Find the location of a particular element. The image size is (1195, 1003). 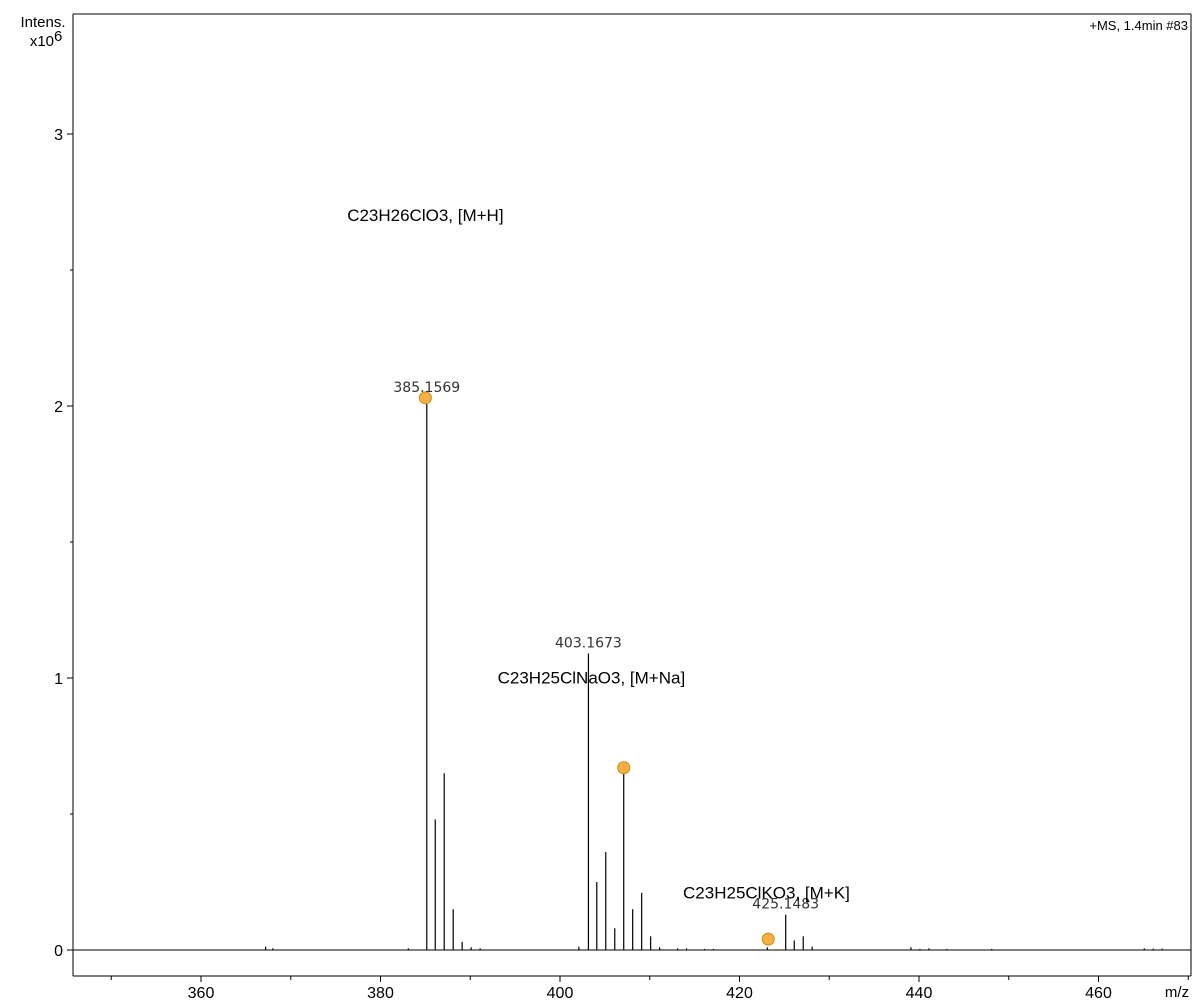

formula-annotation: C23H25ClNaO3, [M+Na] is located at coordinates (592, 677).